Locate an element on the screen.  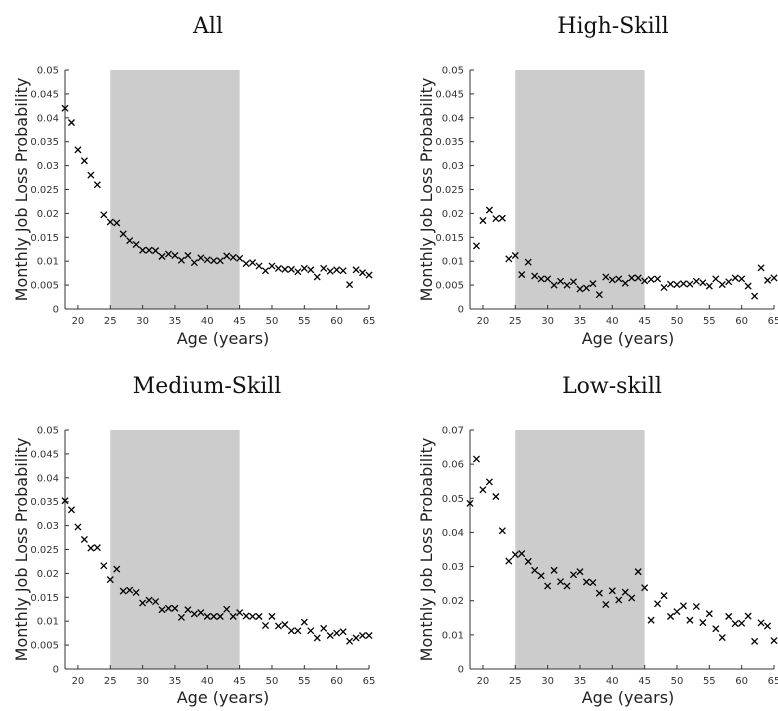
x-tick-label: 65 is located at coordinates (773, 321).